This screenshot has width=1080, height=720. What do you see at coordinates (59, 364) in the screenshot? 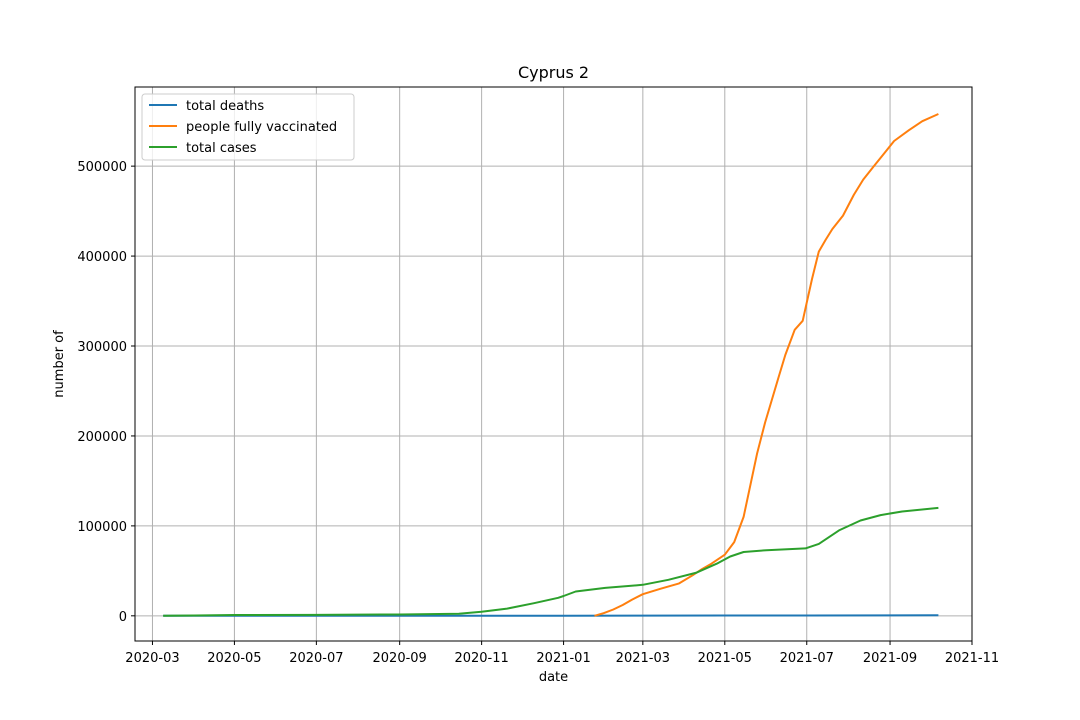
I see `y-axis-label: number of` at bounding box center [59, 364].